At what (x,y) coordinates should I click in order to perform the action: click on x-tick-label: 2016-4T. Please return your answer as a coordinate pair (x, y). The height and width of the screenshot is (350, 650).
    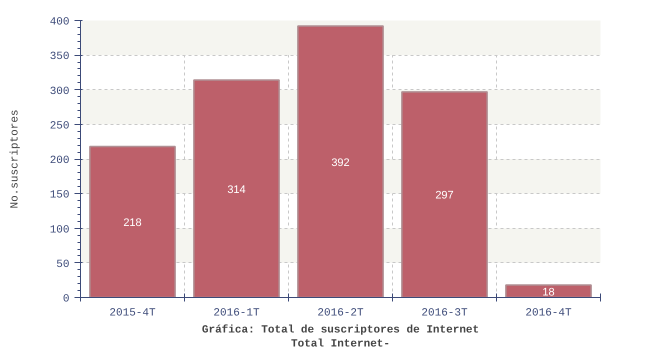
    Looking at the image, I should click on (548, 314).